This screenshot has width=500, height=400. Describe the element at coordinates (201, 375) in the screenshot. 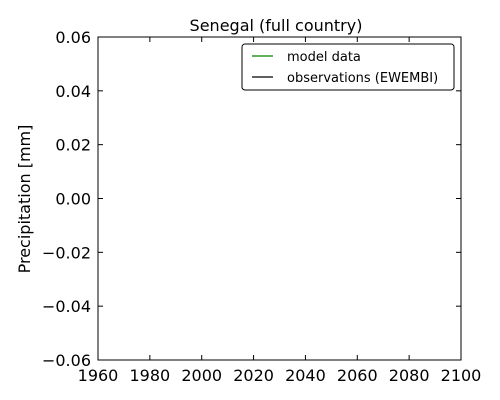

I see `x-tick-label: 2000` at that location.